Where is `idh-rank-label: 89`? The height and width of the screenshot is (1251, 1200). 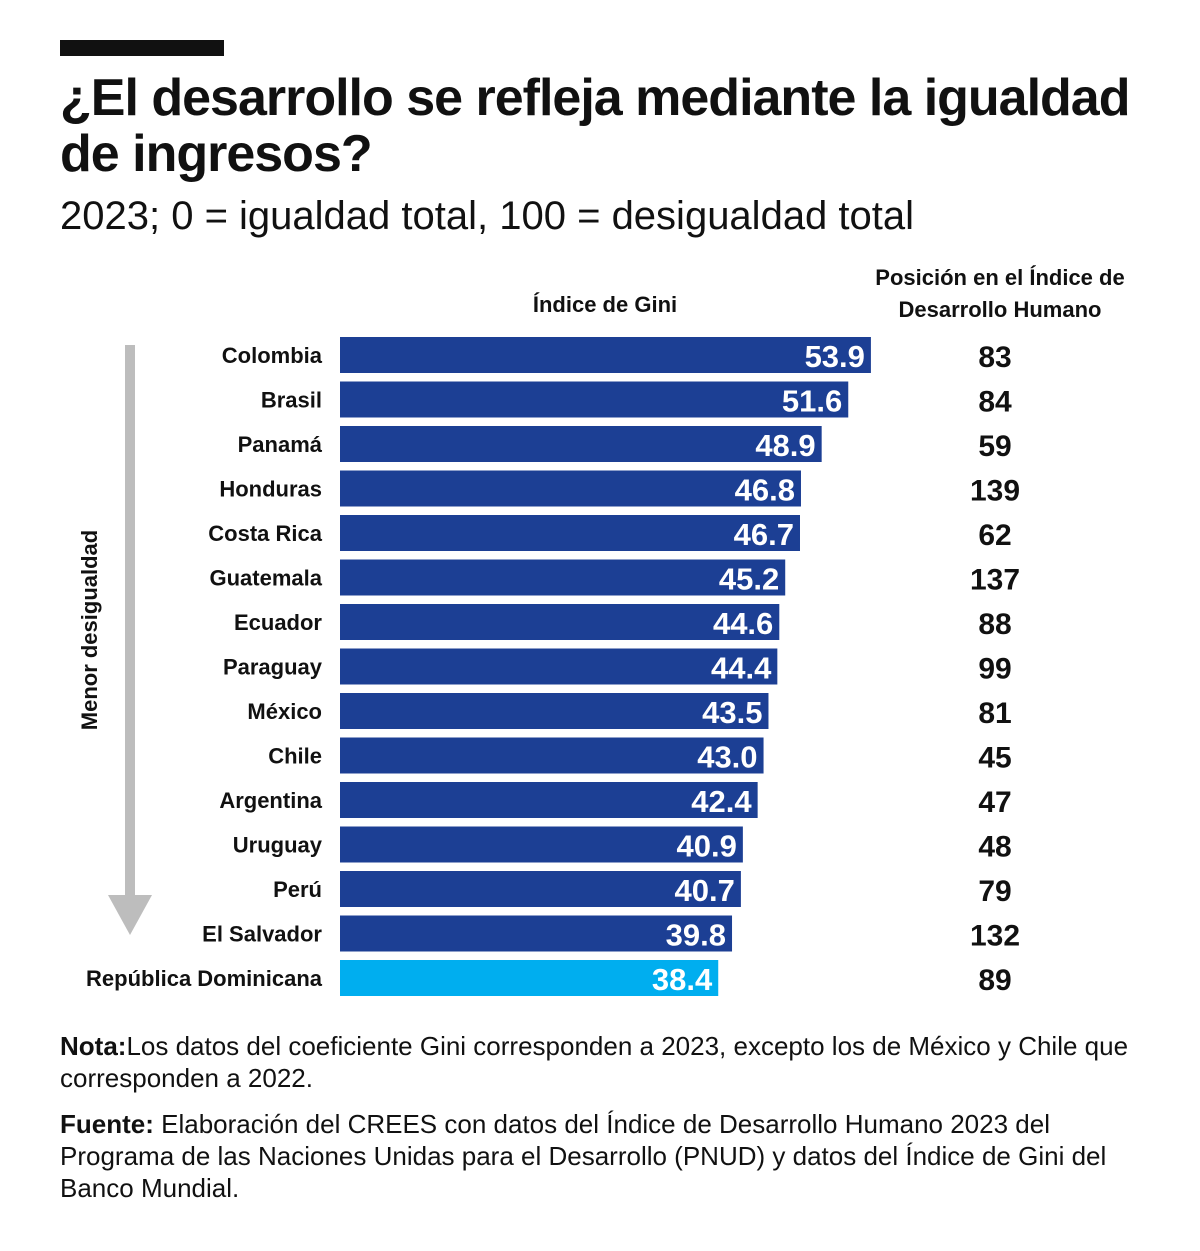 idh-rank-label: 89 is located at coordinates (994, 980).